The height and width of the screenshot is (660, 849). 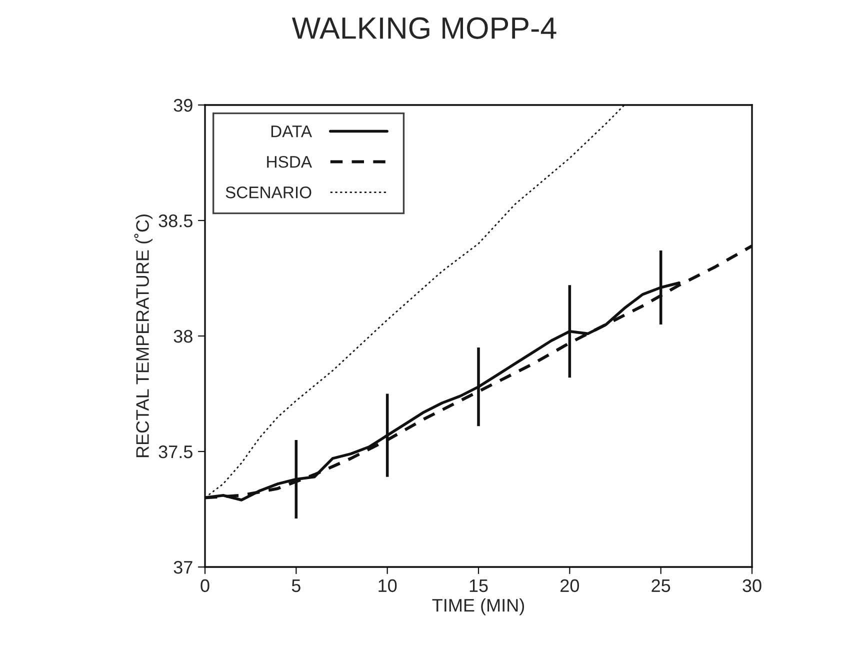 What do you see at coordinates (289, 162) in the screenshot?
I see `legend-label: HSDA` at bounding box center [289, 162].